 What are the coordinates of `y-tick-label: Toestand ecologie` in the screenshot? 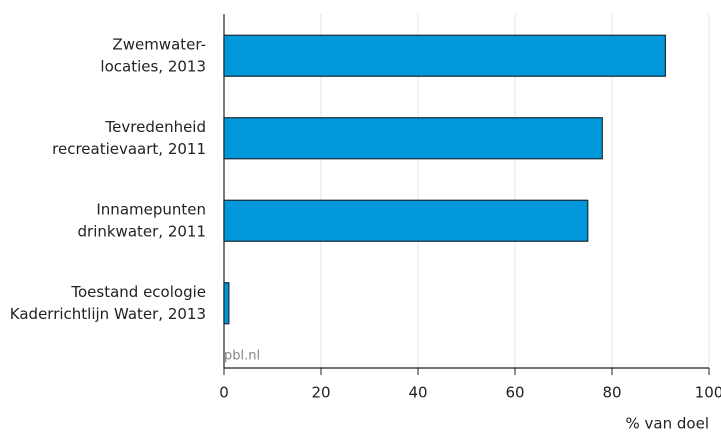 It's located at (138, 292).